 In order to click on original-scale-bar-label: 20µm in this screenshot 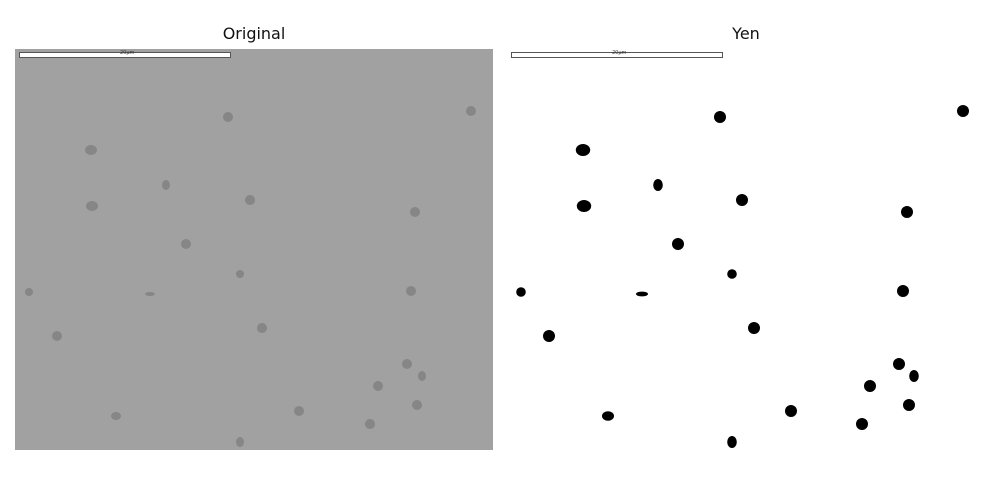, I will do `click(127, 53)`.